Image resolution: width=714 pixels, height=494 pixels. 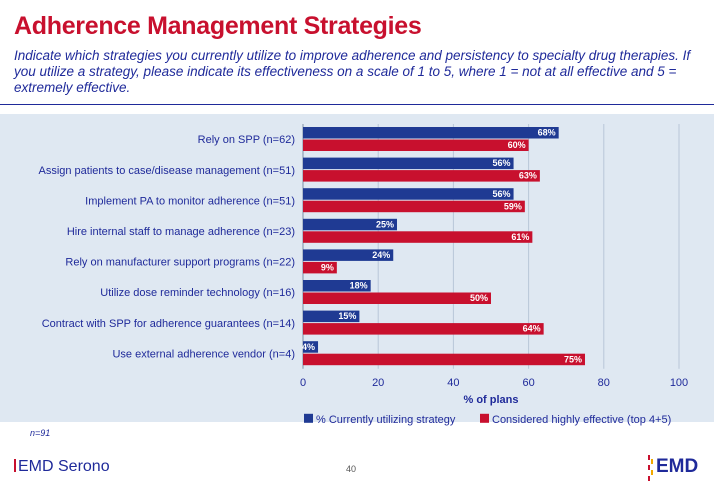 I want to click on data-label: 25%, so click(x=385, y=224).